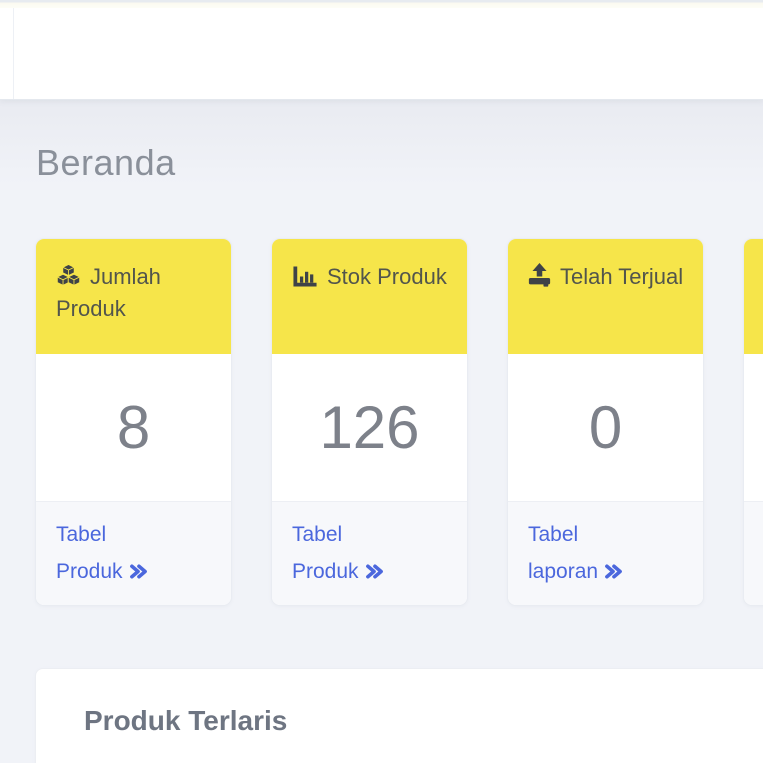 This screenshot has height=763, width=763. I want to click on stat-card-partial, so click(753, 422).